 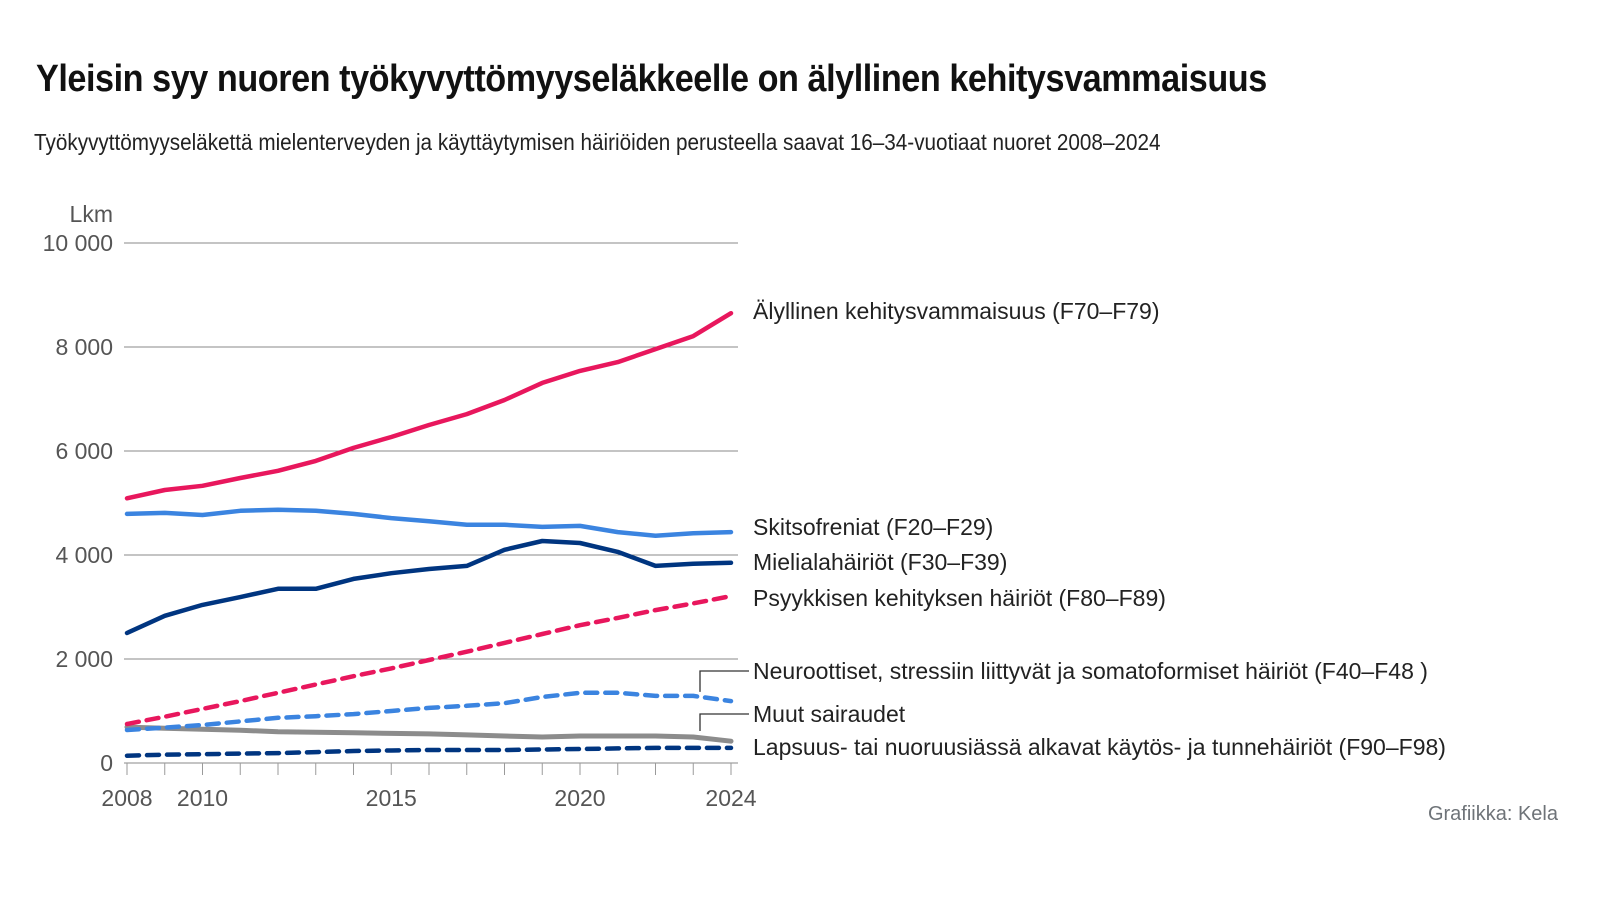 What do you see at coordinates (829, 714) in the screenshot?
I see `series-label: Muut sairaudet` at bounding box center [829, 714].